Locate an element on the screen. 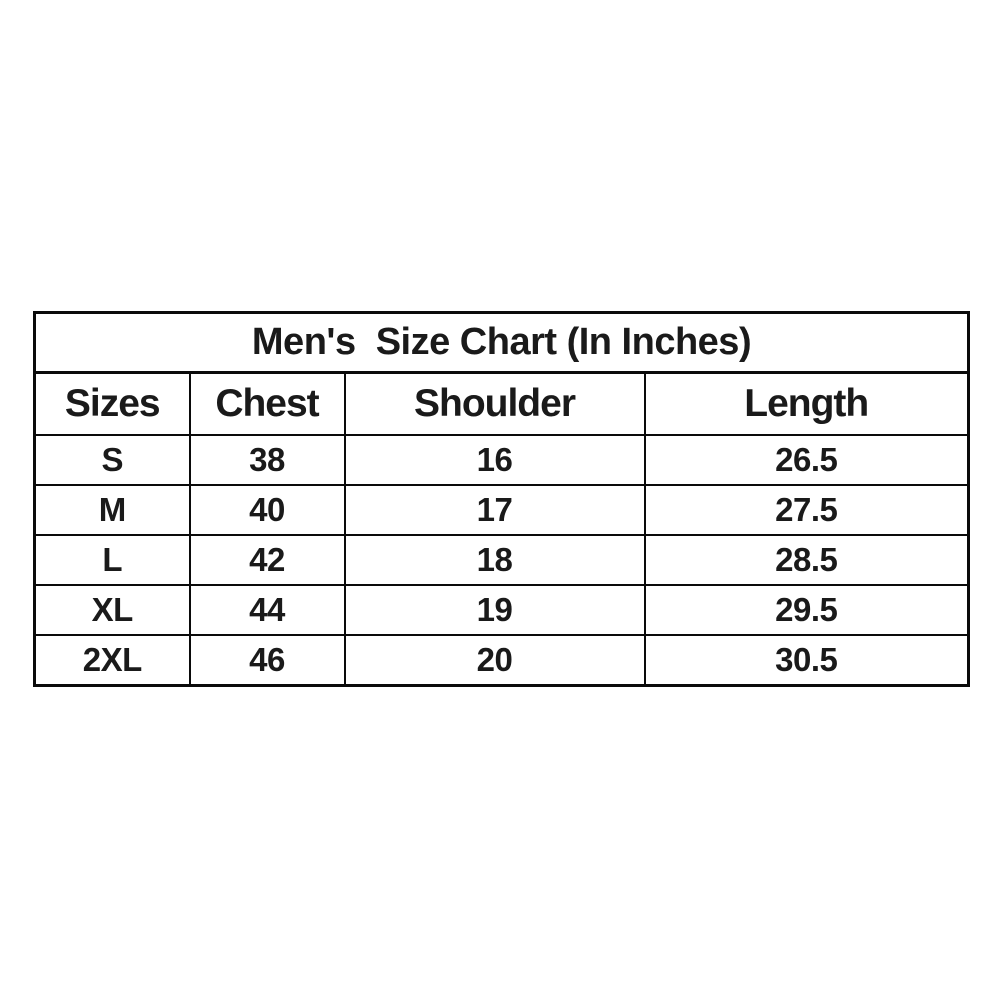 This screenshot has height=1000, width=1000. size-cell: 2XL is located at coordinates (112, 660).